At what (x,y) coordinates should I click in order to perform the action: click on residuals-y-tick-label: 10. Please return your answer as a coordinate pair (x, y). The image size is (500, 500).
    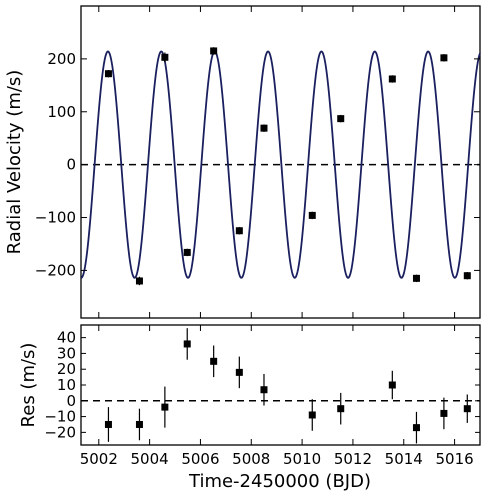
    Looking at the image, I should click on (66, 385).